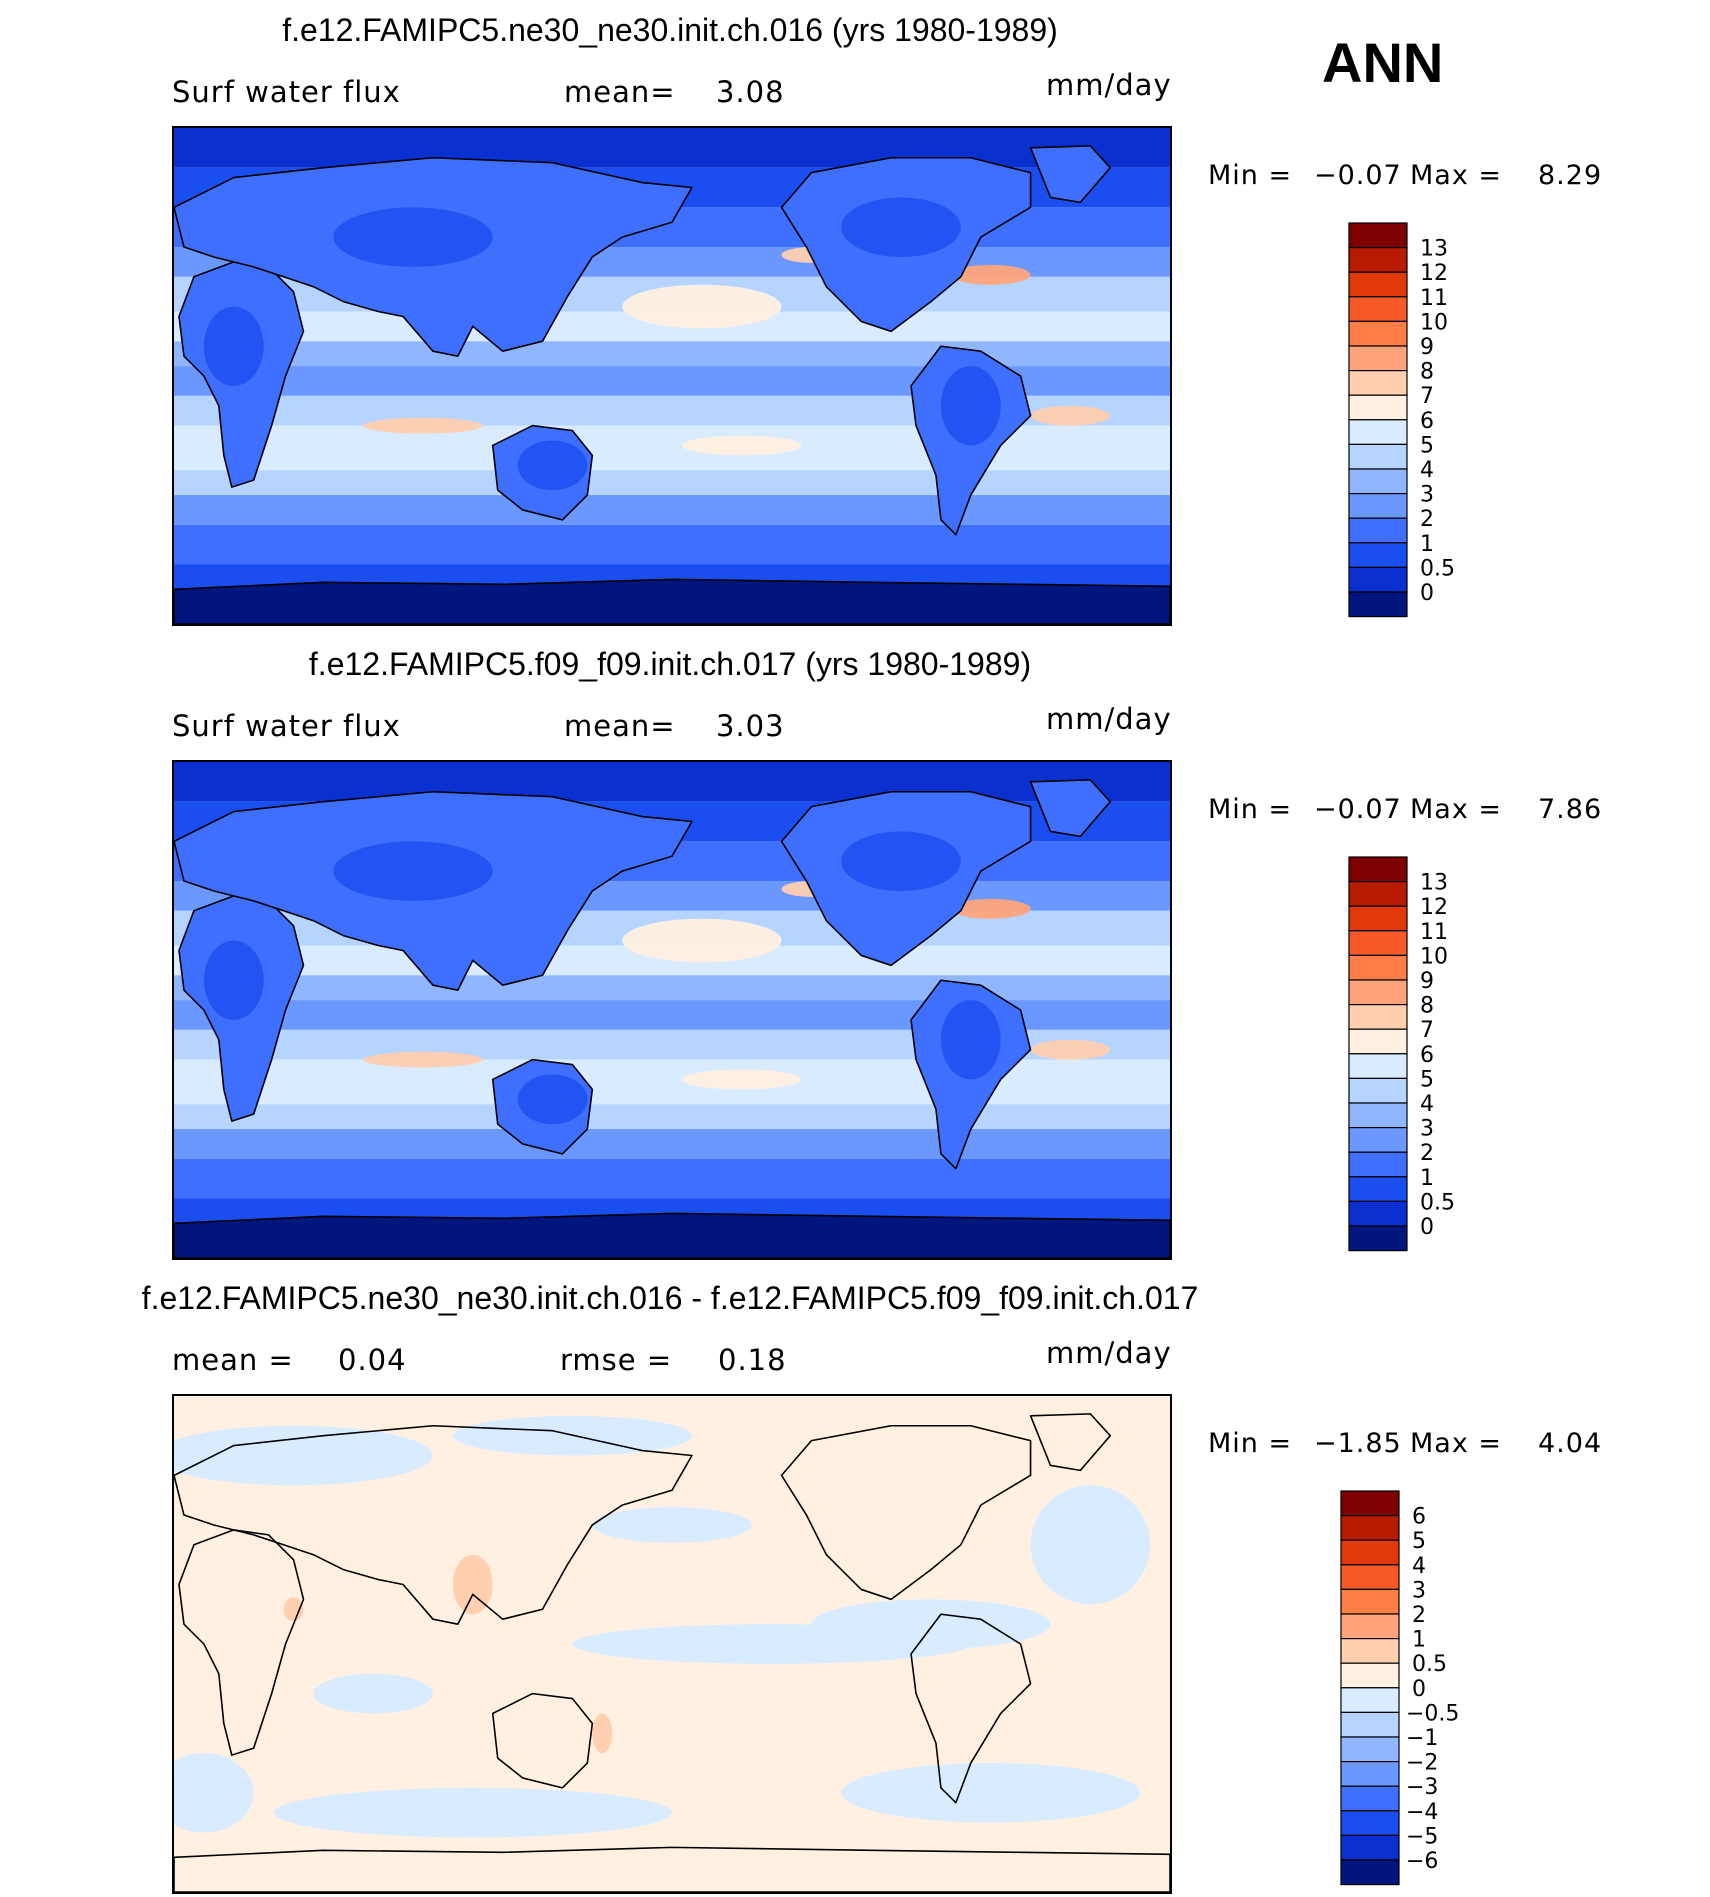 The image size is (1710, 1897). What do you see at coordinates (1358, 1443) in the screenshot?
I see `panel-3-min-value: −1.85` at bounding box center [1358, 1443].